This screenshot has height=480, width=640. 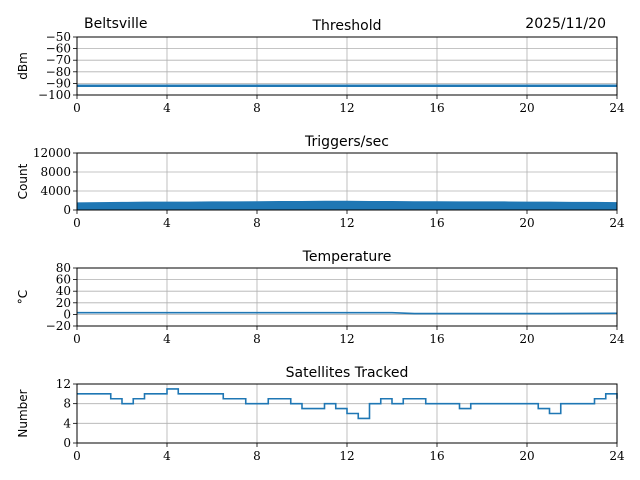 I want to click on y-tick-label: −50, so click(x=58, y=37).